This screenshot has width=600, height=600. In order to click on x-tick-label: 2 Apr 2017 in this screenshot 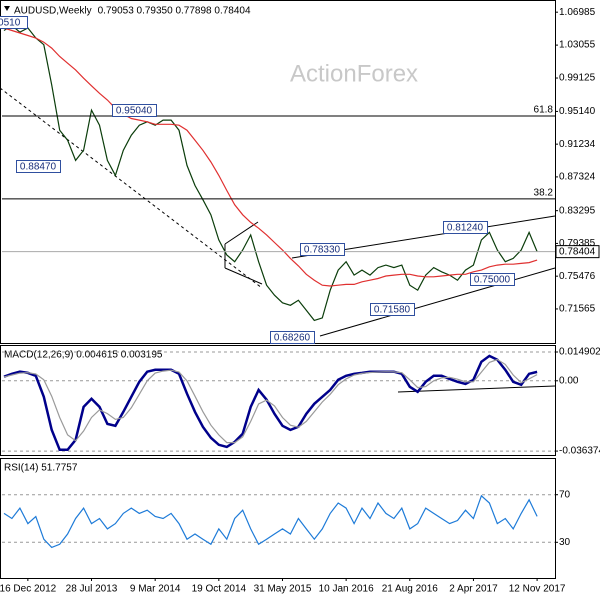, I will do `click(473, 589)`.